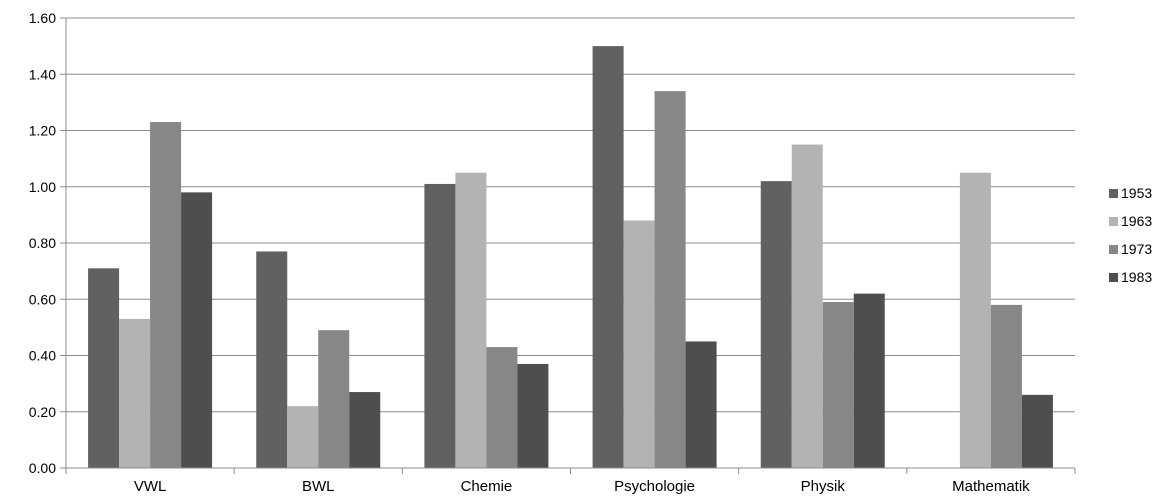 This screenshot has width=1175, height=500. I want to click on bar-1983-bwl, so click(365, 430).